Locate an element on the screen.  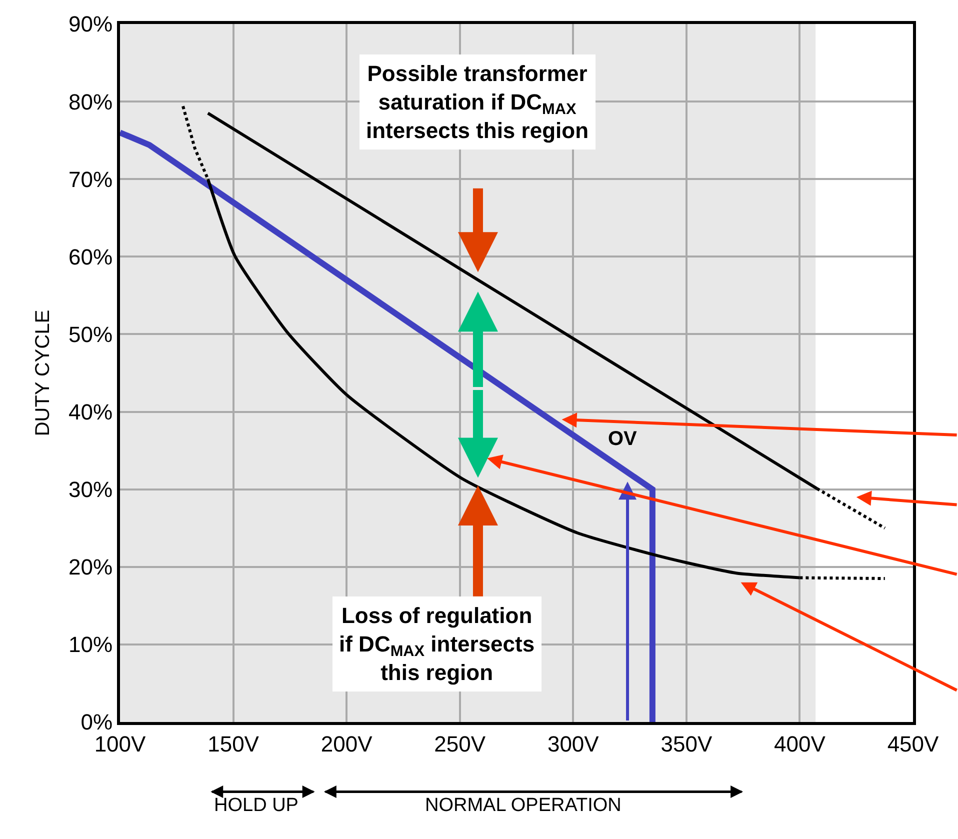
text: NORMAL OPERATION is located at coordinates (523, 805).